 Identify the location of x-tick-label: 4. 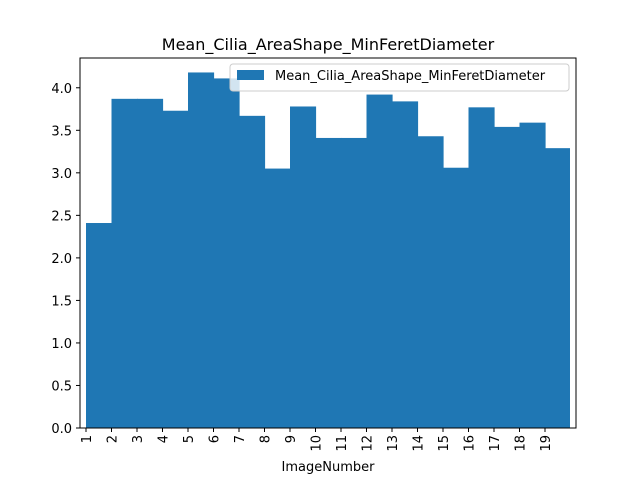
(164, 439).